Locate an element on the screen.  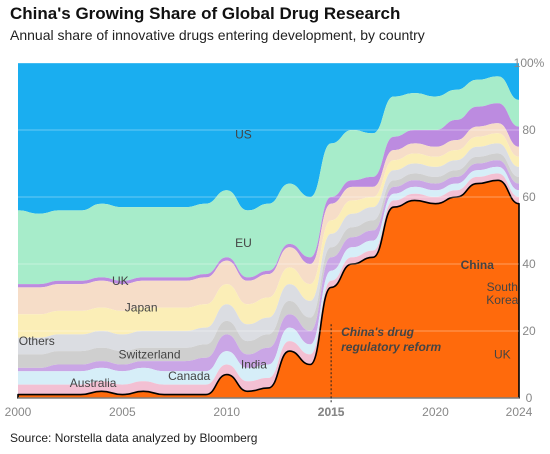
y-tick-label: 100% is located at coordinates (529, 63).